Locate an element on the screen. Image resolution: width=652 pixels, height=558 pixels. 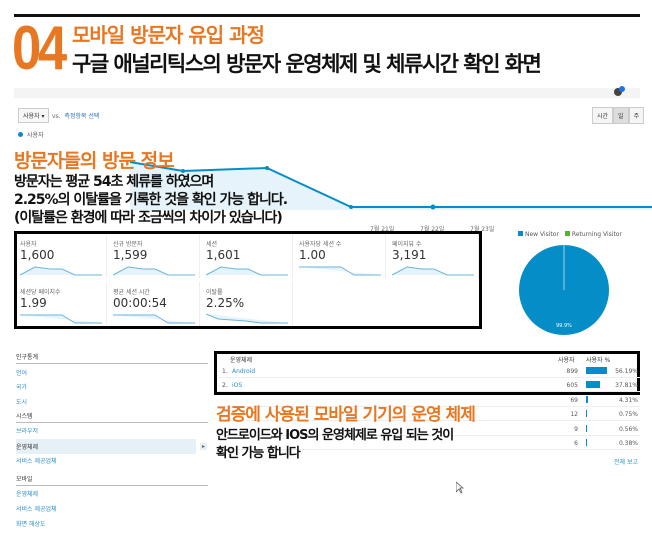
metric-select: 사용자 ▾ is located at coordinates (34, 115).